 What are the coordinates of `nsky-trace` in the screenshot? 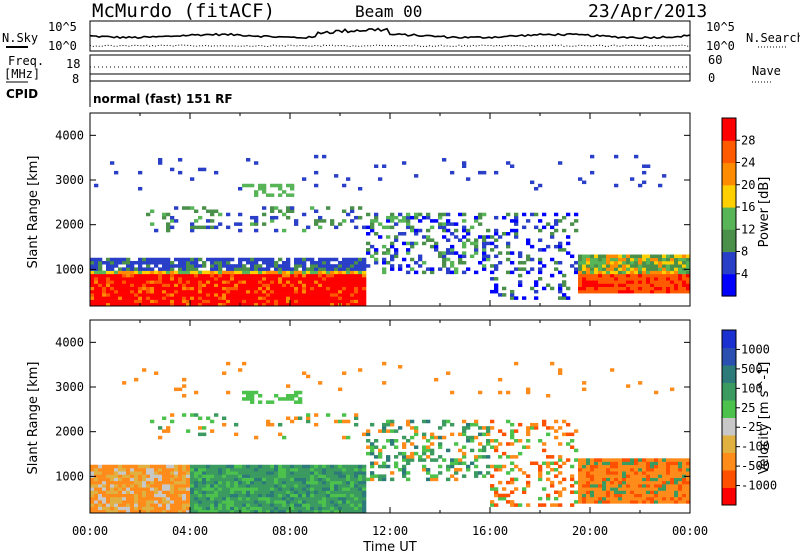 It's located at (390, 33).